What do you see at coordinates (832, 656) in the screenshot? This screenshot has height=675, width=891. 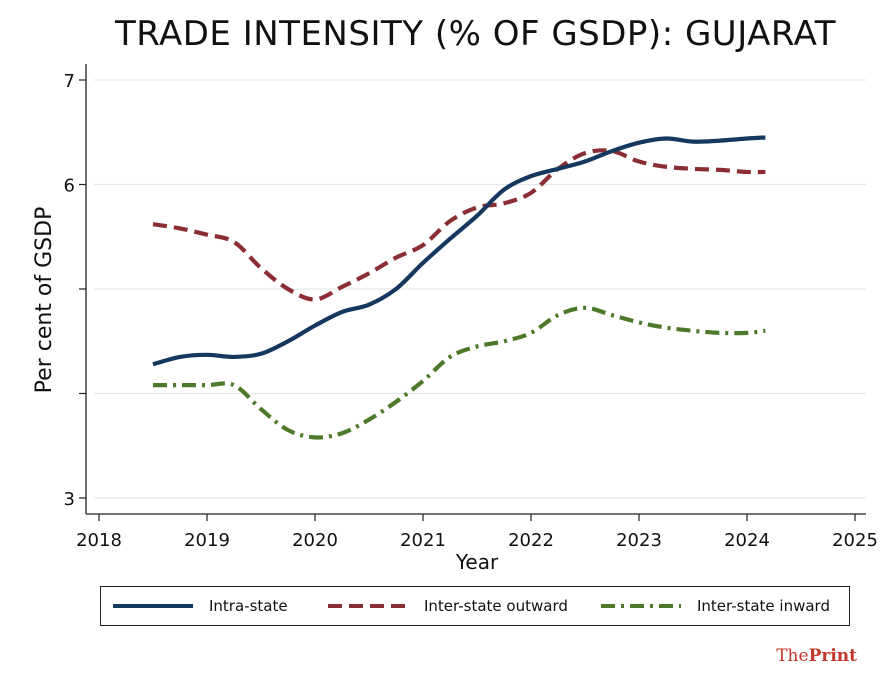 I see `logo-brand: Print` at bounding box center [832, 656].